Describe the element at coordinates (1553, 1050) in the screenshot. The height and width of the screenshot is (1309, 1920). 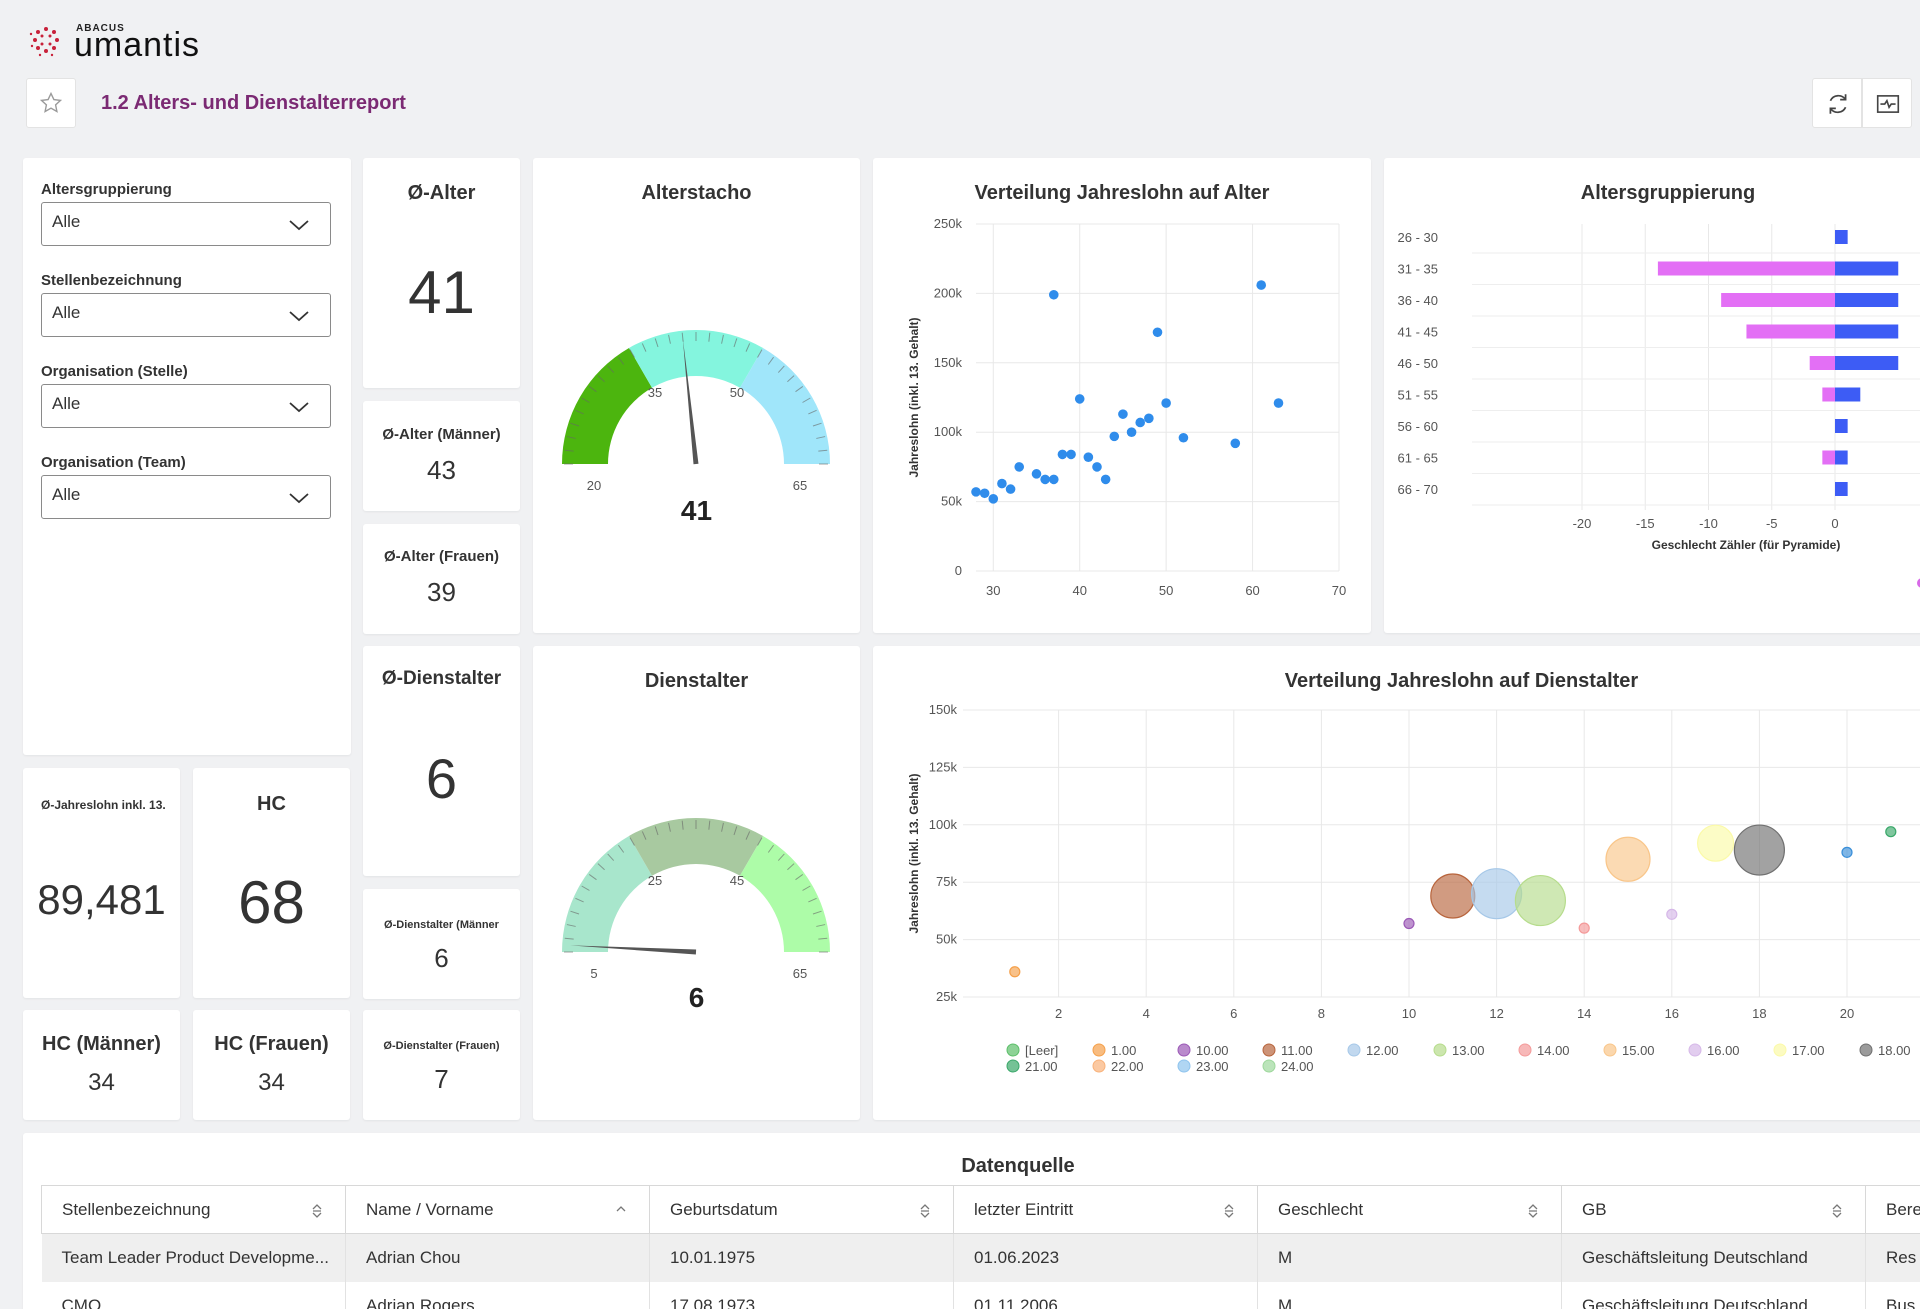
I see `legend-label: 14.00` at that location.